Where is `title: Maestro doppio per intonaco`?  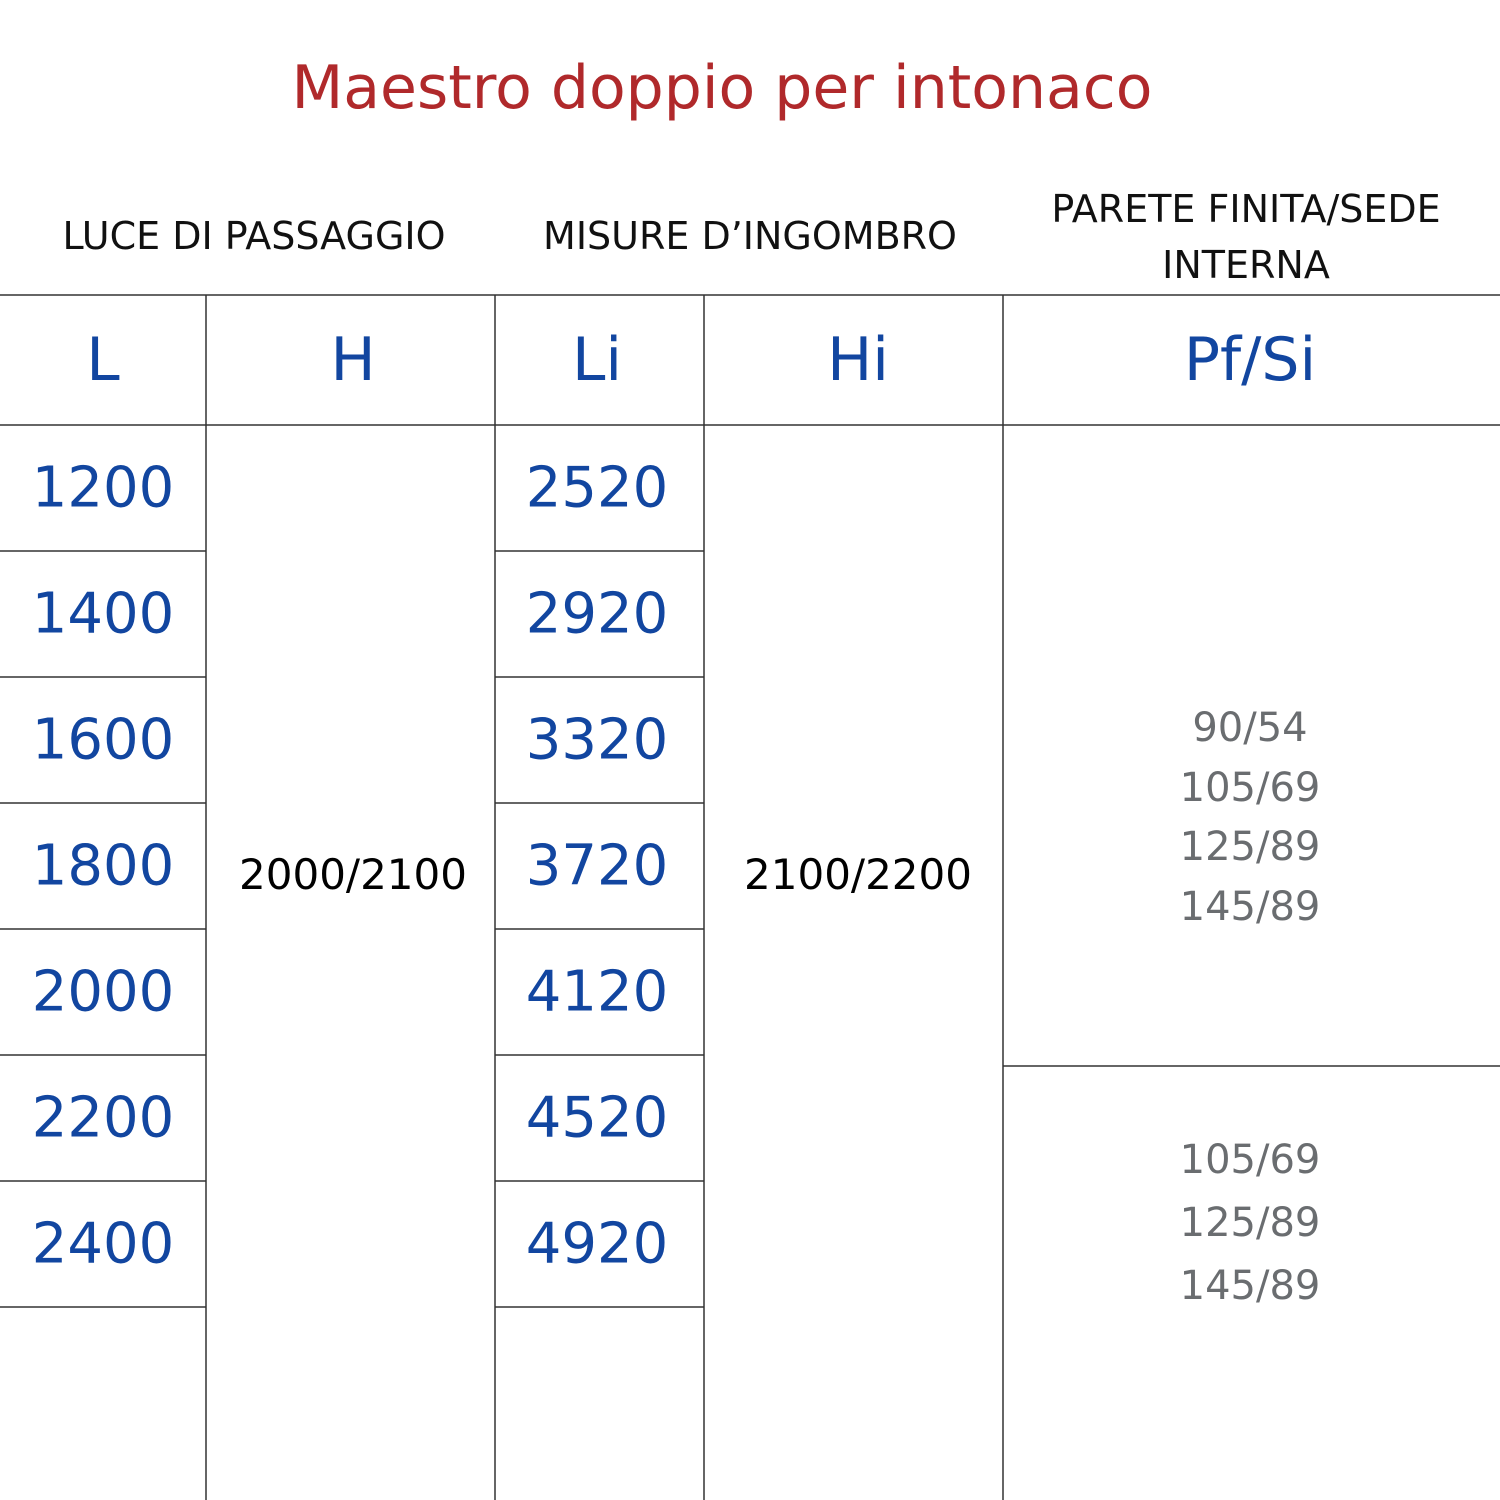 title: Maestro doppio per intonaco is located at coordinates (722, 88).